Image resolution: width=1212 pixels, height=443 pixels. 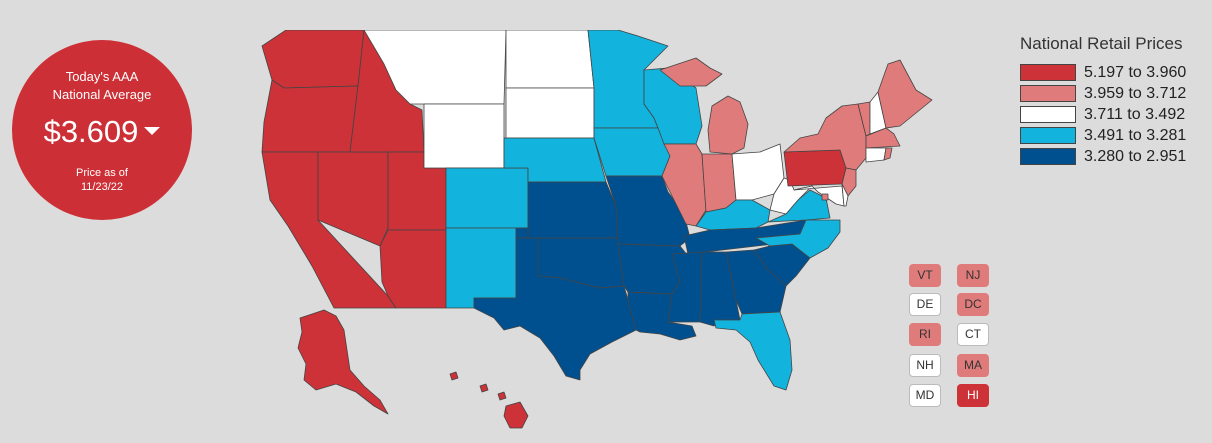 What do you see at coordinates (464, 136) in the screenshot?
I see `state-wy` at bounding box center [464, 136].